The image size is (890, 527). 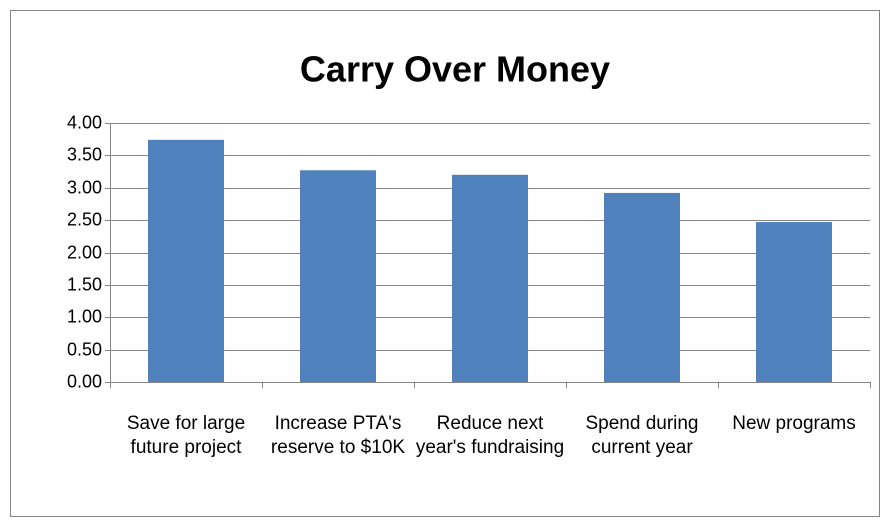 I want to click on y-tick-label: 0.50, so click(x=84, y=349).